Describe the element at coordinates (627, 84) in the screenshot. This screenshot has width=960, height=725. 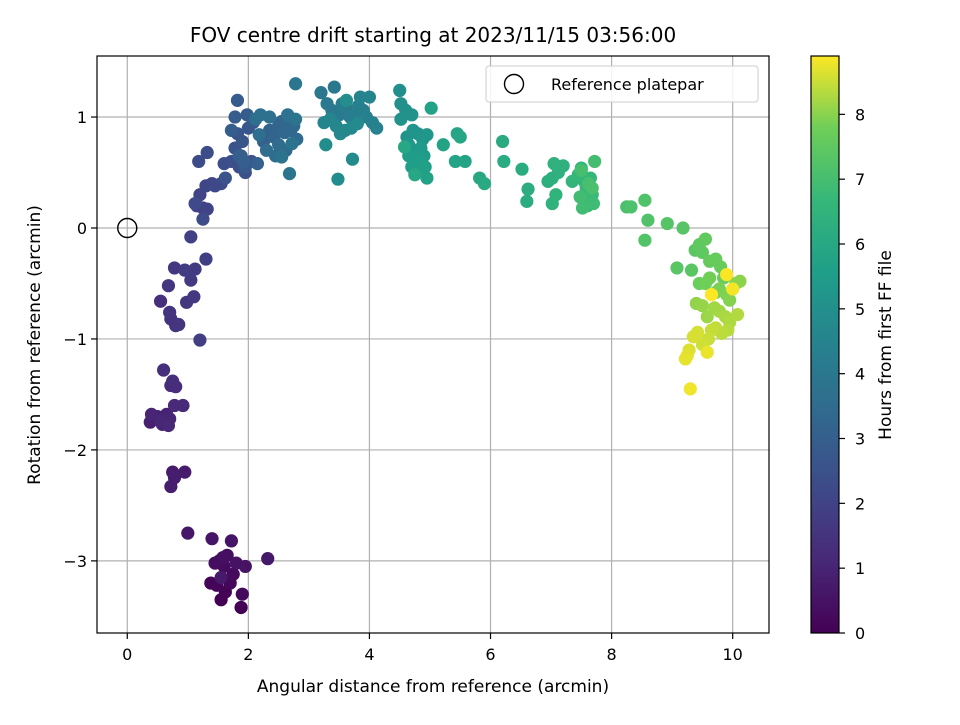
I see `legend-entry-label: Reference platepar` at that location.